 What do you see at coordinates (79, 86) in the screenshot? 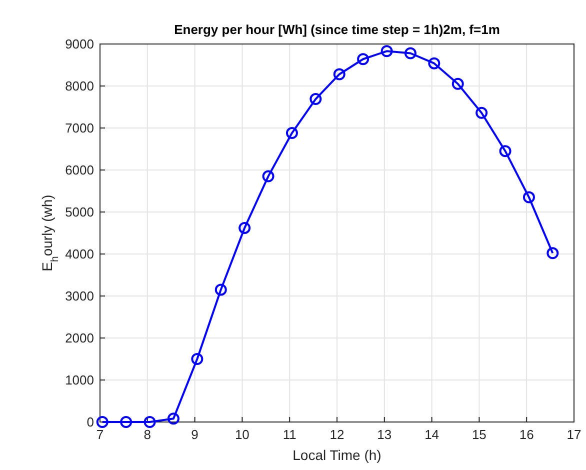
I see `y-tick-label: 8000` at bounding box center [79, 86].